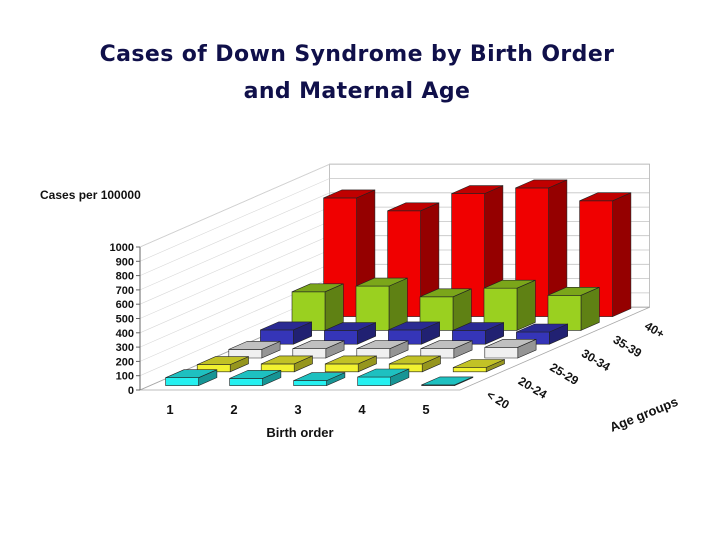  What do you see at coordinates (125, 334) in the screenshot?
I see `y-tick-label: 400` at bounding box center [125, 334].